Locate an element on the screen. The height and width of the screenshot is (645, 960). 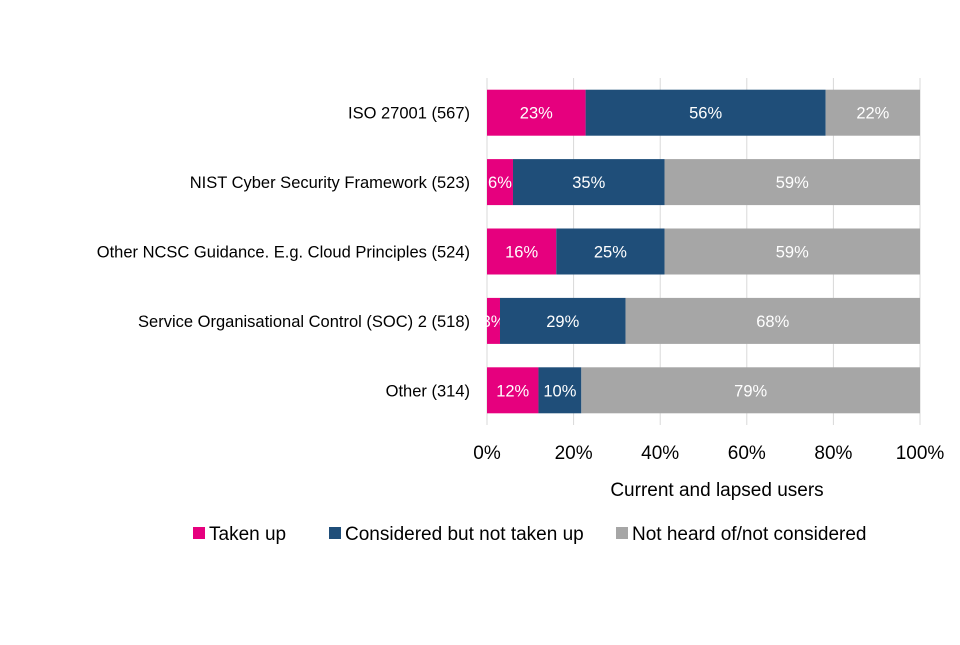
category-label: NIST Cyber Security Framework (523) is located at coordinates (330, 183).